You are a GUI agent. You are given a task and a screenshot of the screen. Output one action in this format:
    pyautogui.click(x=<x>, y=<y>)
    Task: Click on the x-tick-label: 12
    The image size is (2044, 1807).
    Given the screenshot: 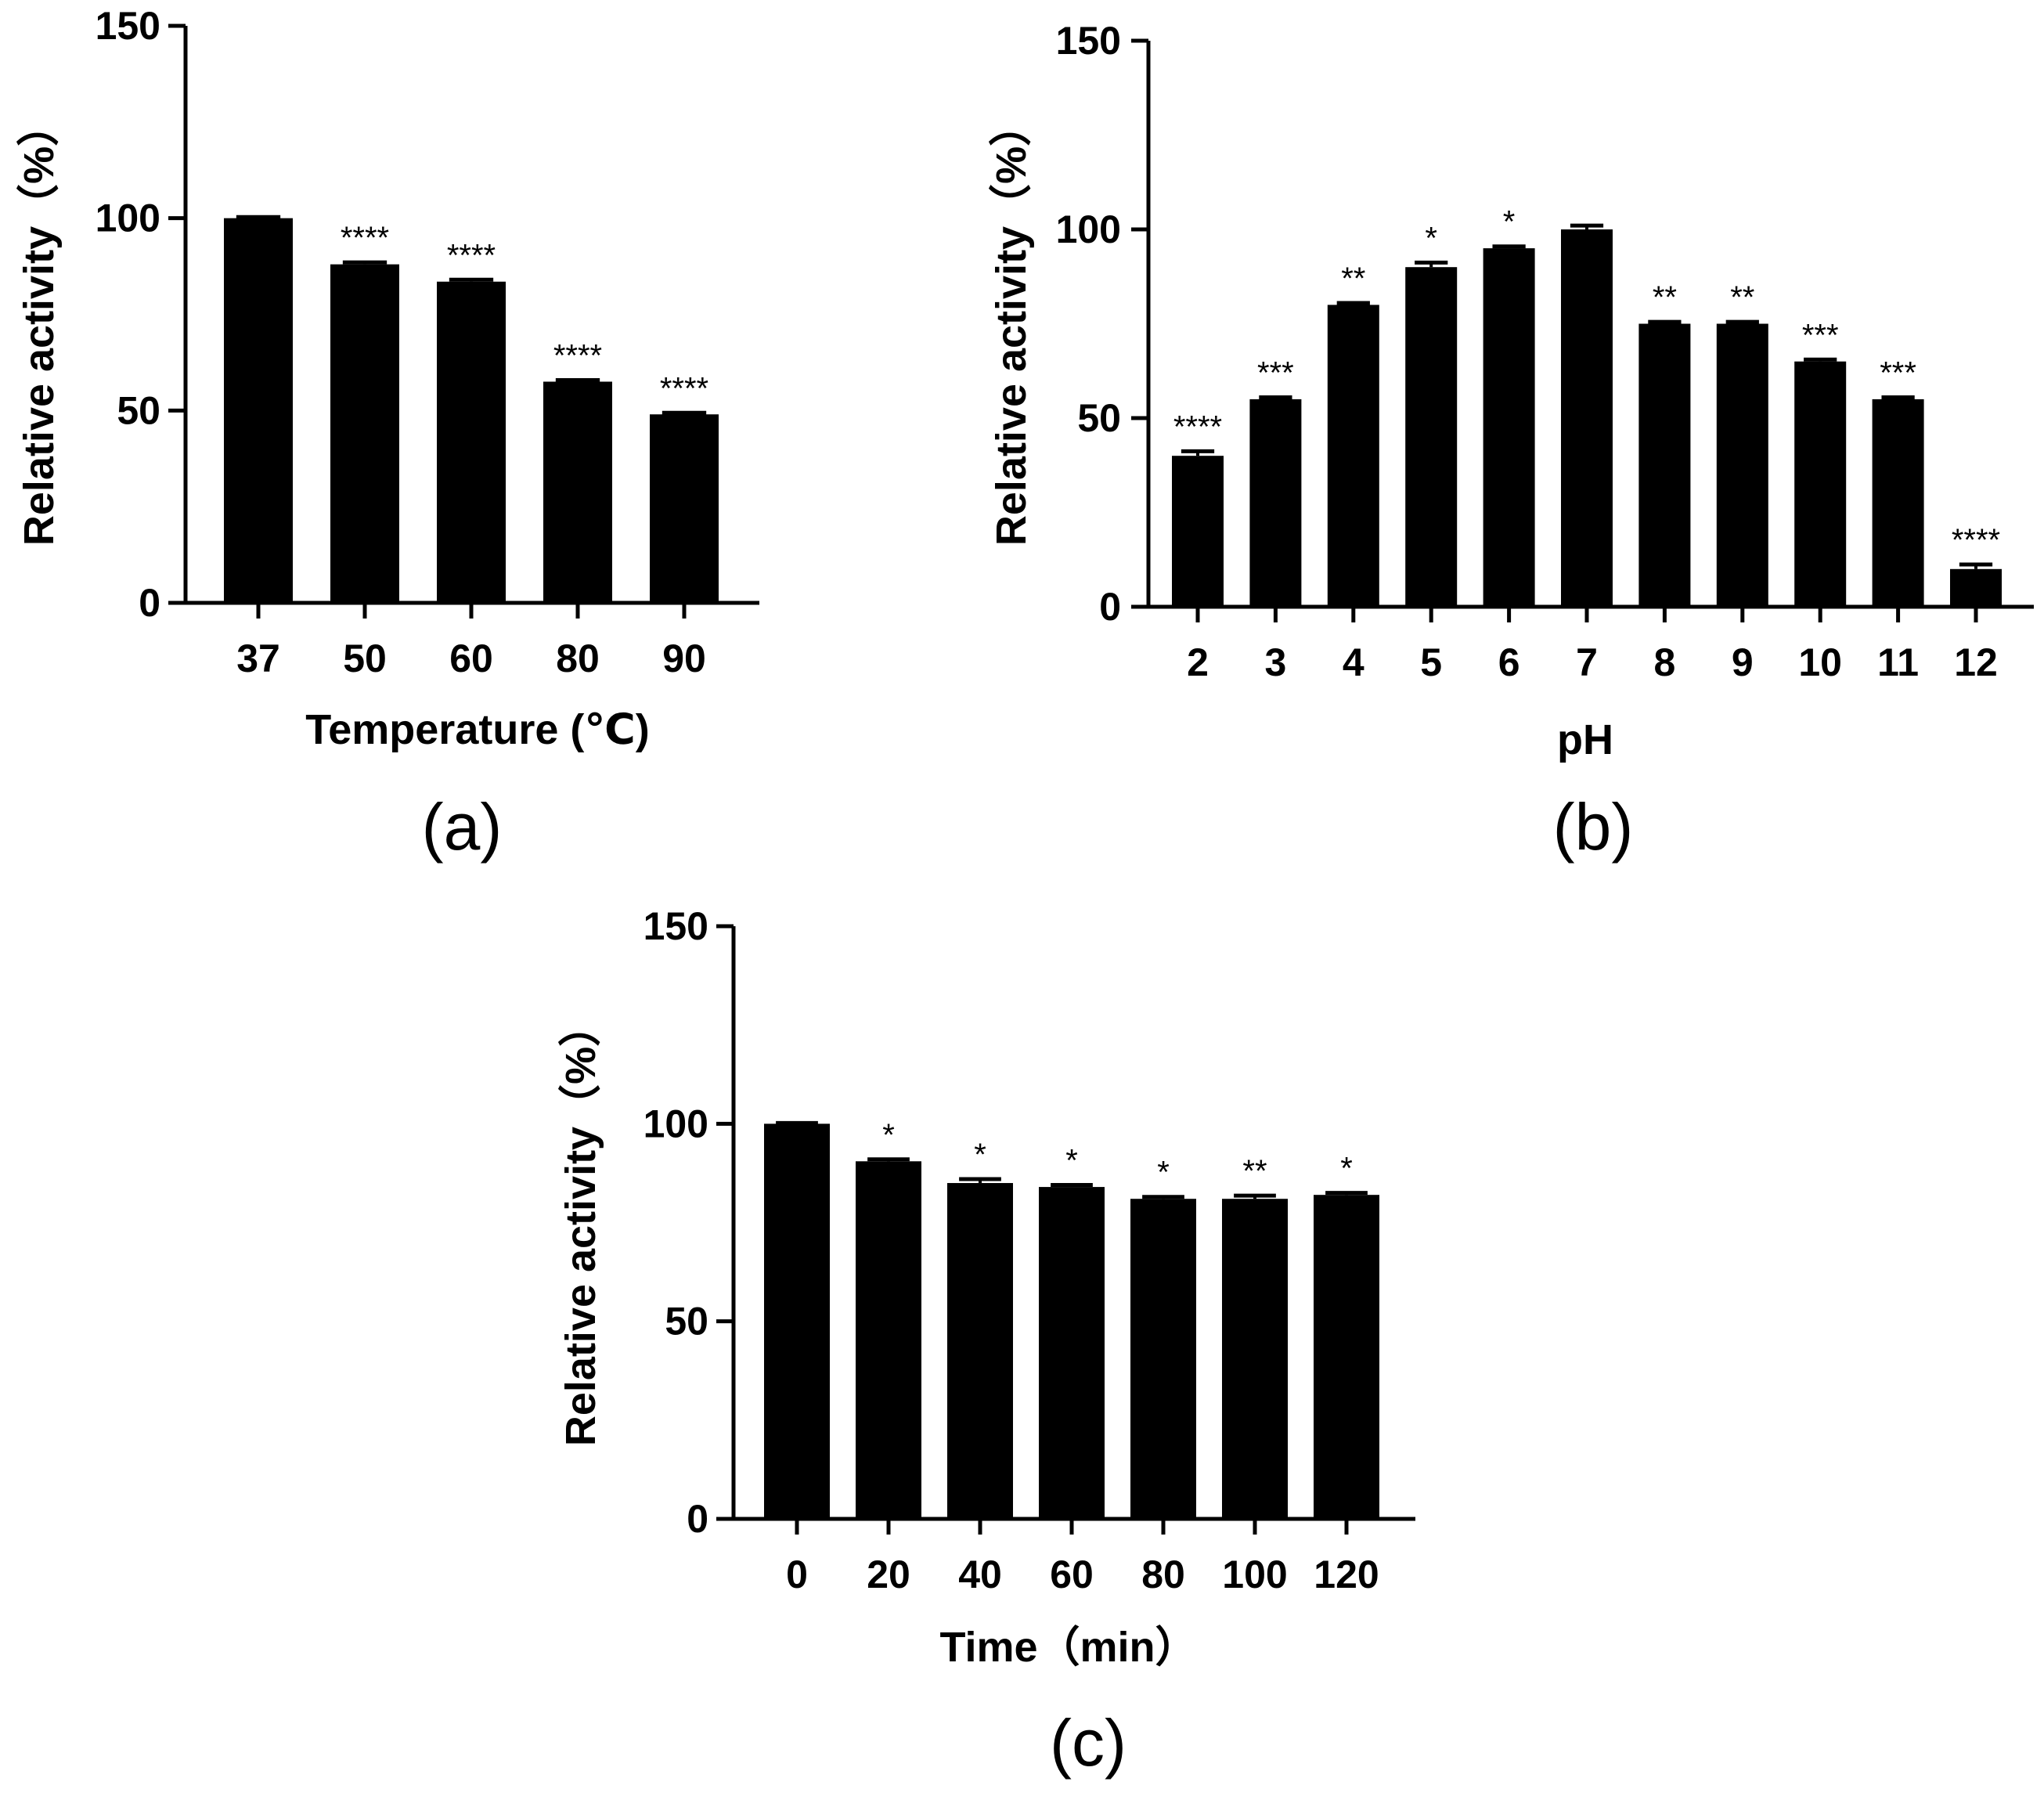 What is the action you would take?
    pyautogui.click(x=1976, y=662)
    